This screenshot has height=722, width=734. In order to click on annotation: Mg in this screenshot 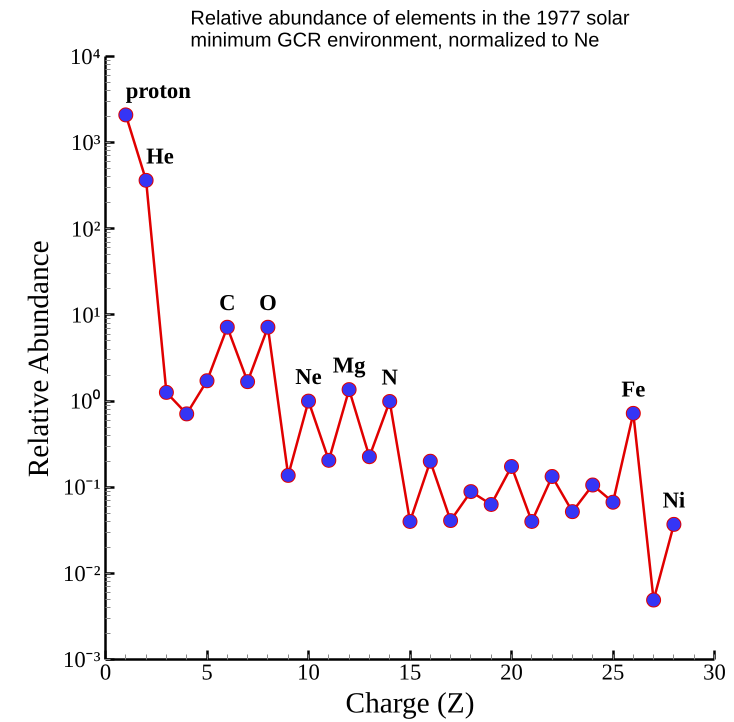, I will do `click(349, 365)`.